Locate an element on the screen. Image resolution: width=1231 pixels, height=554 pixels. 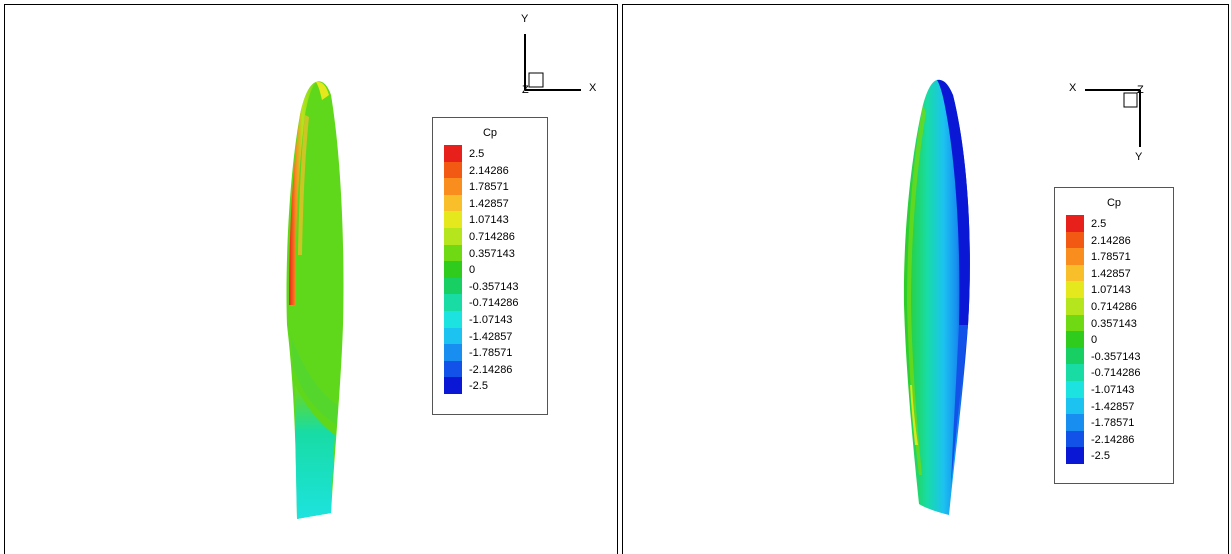
blade-leading-edge is located at coordinates (302, 193).